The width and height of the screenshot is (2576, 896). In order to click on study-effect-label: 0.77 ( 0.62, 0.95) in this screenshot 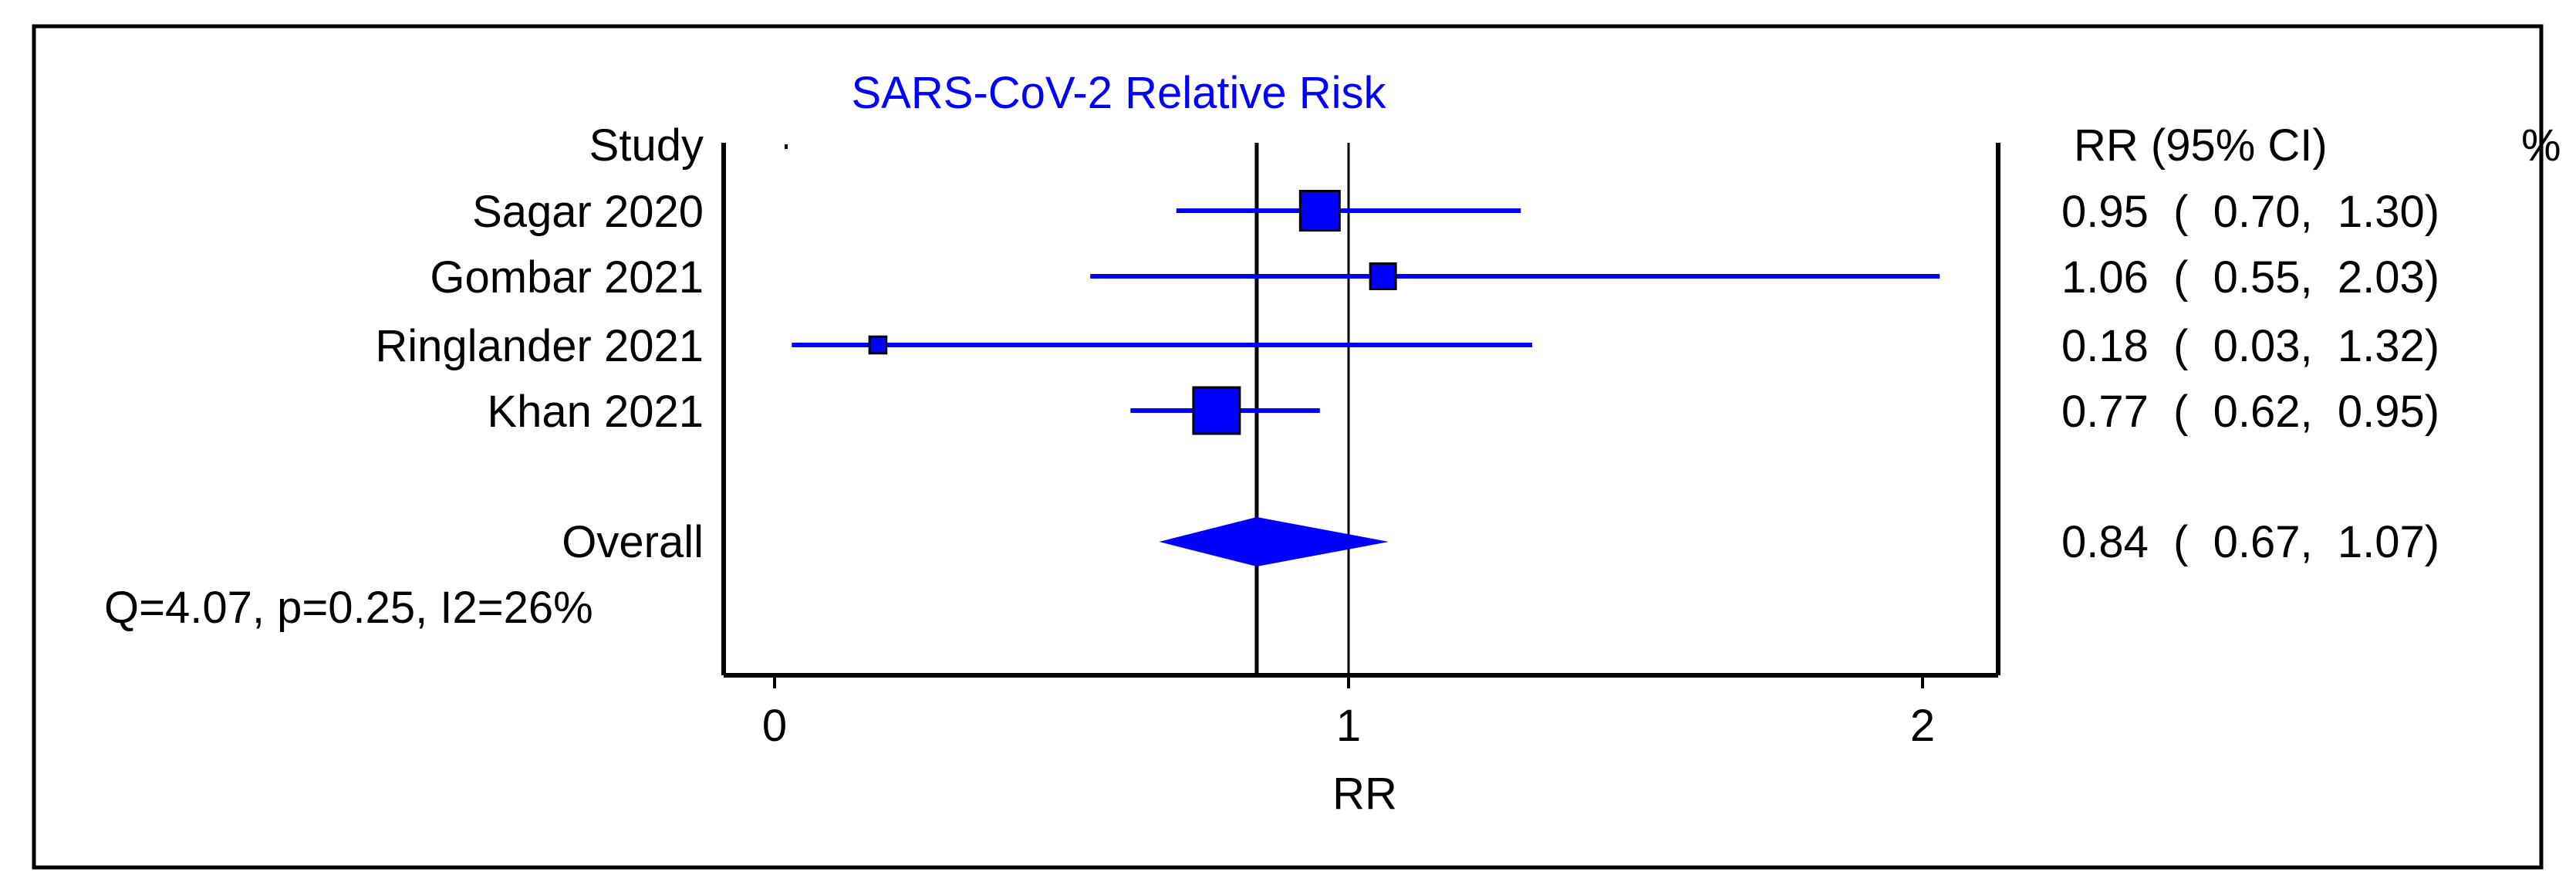, I will do `click(2250, 412)`.